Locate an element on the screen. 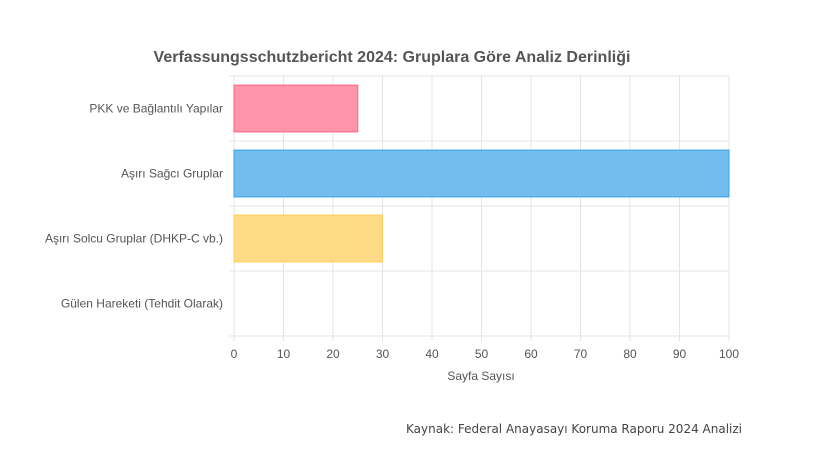  x-tick-label: 90 is located at coordinates (680, 354).